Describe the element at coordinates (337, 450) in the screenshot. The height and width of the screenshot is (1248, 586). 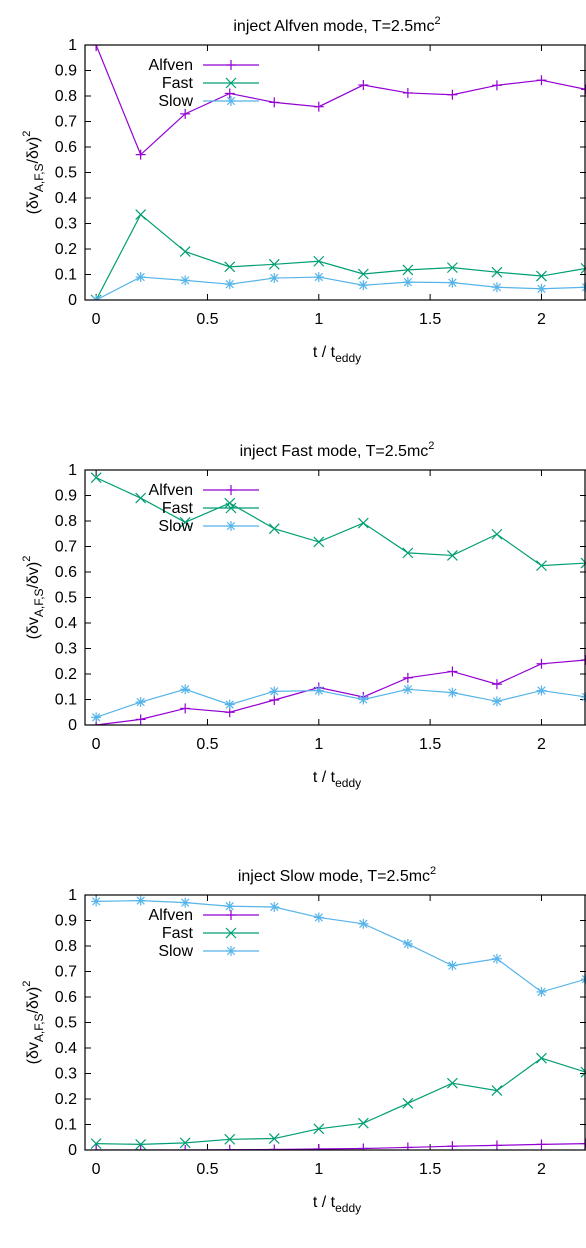
I see `chart-title: inject Fast mode, T=2.5mc2` at that location.